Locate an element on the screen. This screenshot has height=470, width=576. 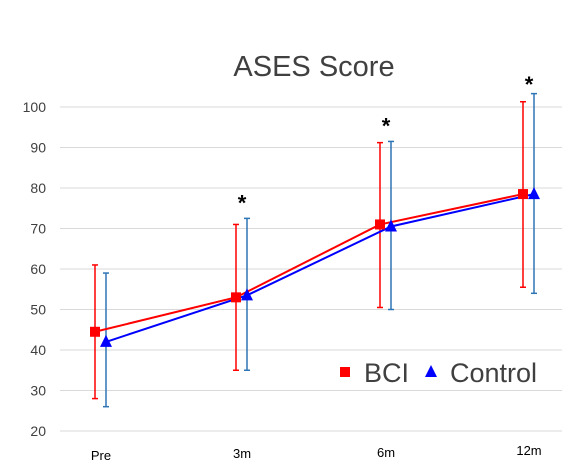
y-tick-70: 70 is located at coordinates (38, 229).